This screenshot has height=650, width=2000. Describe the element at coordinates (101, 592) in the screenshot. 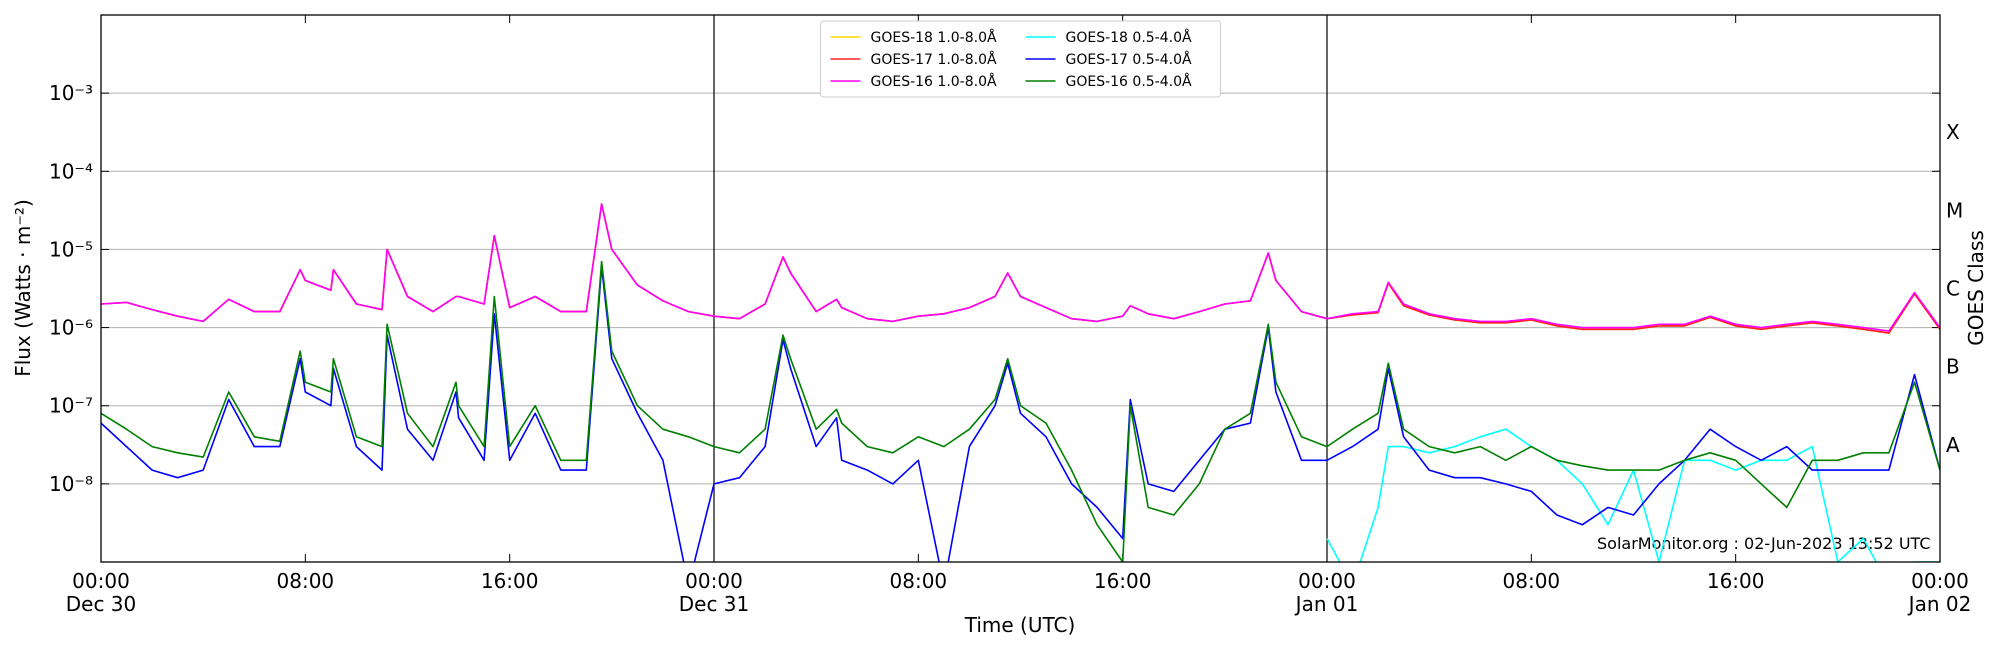

I see `x-tick-label: 00:00 Dec 30` at that location.